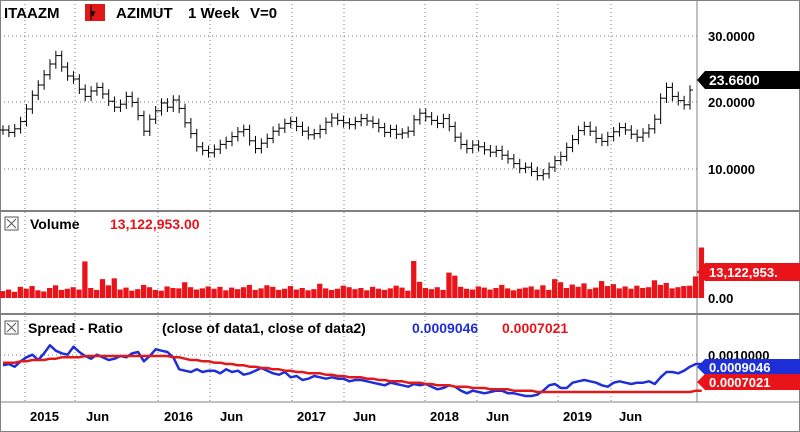  What do you see at coordinates (55, 224) in the screenshot?
I see `volume-title: Volume` at bounding box center [55, 224].